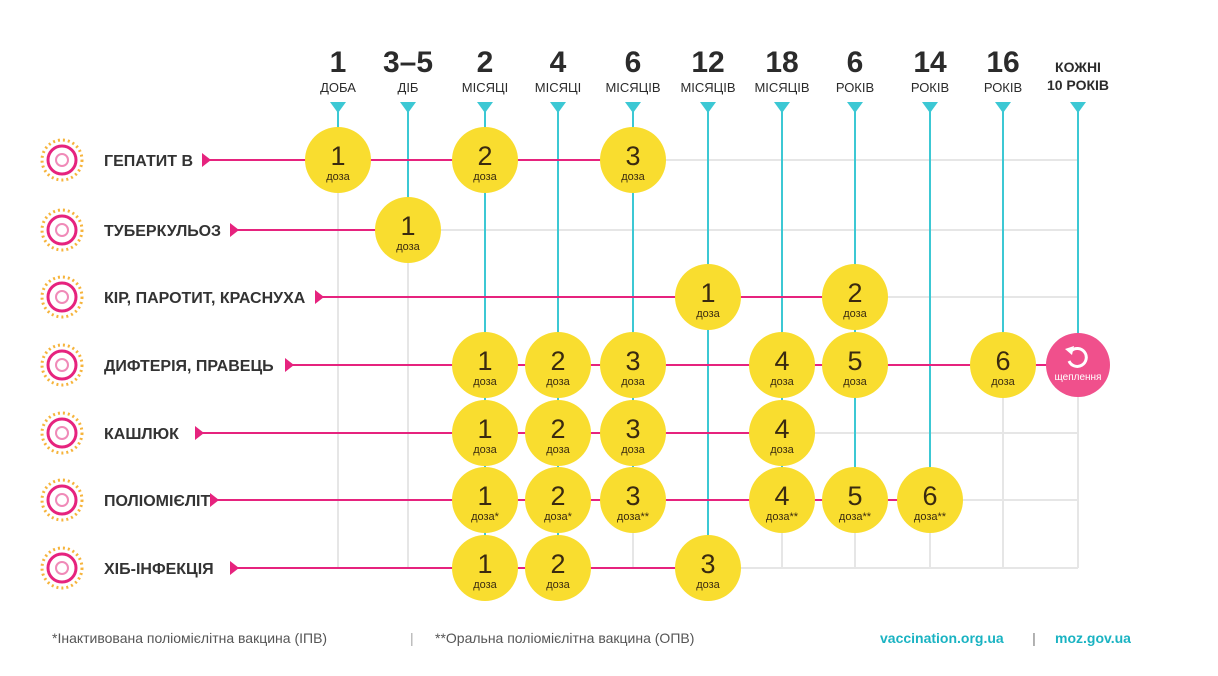 The width and height of the screenshot is (1218, 676). I want to click on vaccine-name: ПОЛІОМІЄЛІТ, so click(157, 501).